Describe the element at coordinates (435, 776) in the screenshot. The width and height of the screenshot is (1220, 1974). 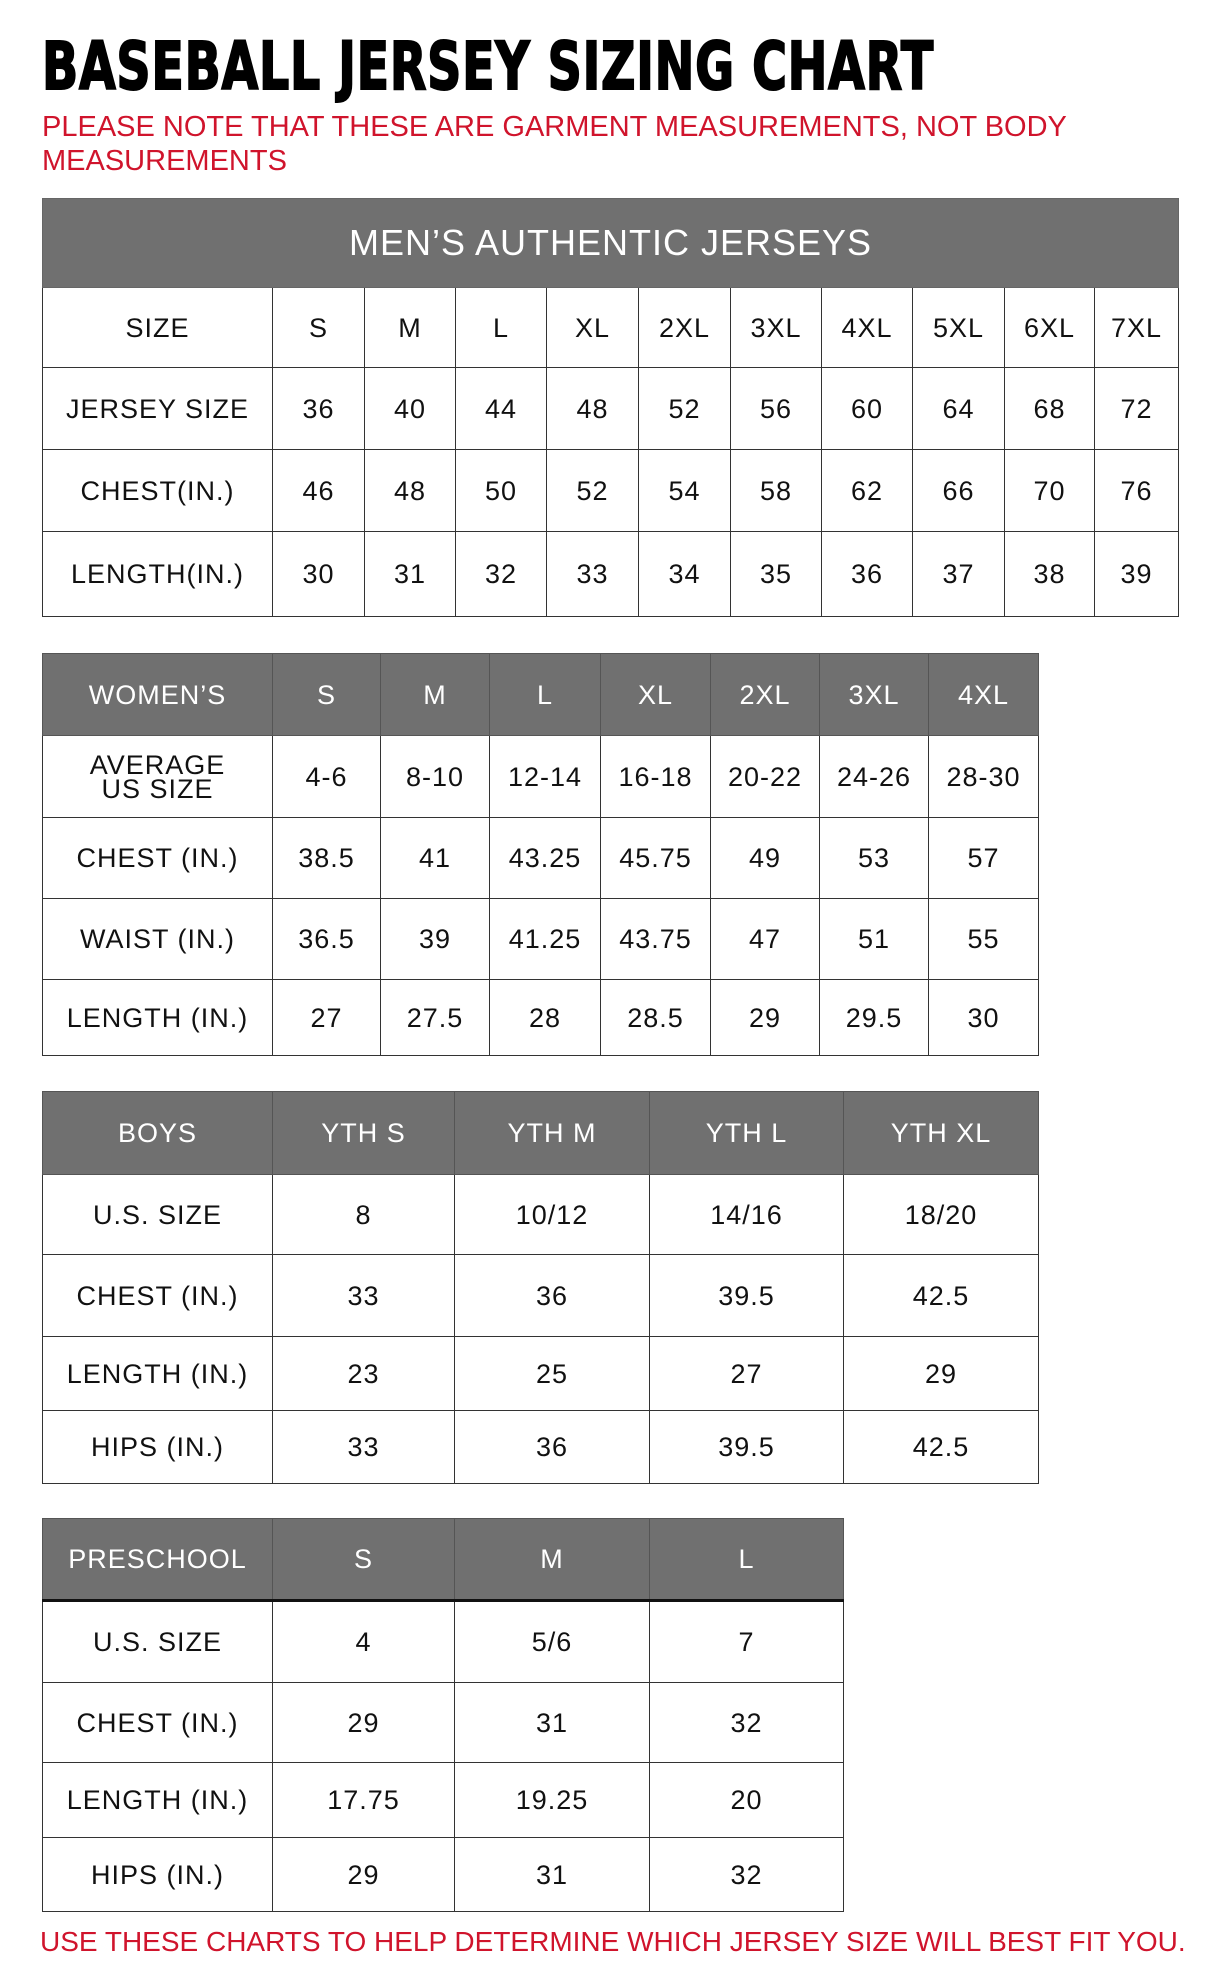
I see `table-cell: 8-10` at that location.